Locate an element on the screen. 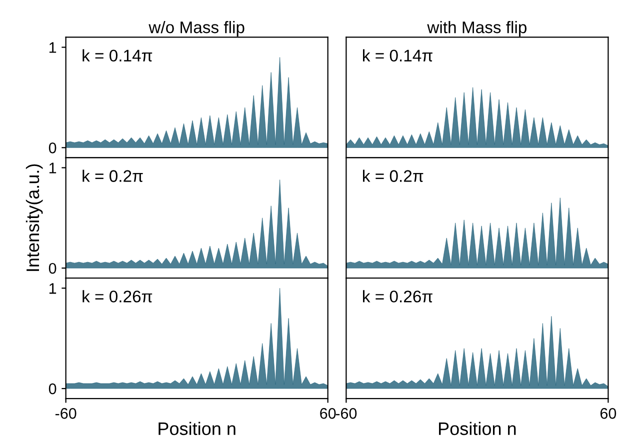 This screenshot has height=438, width=627. y-axis-title: Intensity(a.u.) is located at coordinates (34, 217).